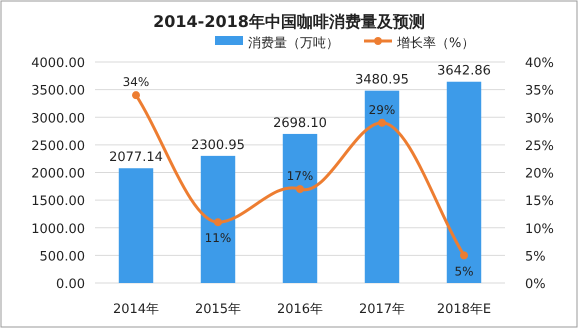 The width and height of the screenshot is (578, 328). I want to click on y-tick-label: 3500.00, so click(58, 91).